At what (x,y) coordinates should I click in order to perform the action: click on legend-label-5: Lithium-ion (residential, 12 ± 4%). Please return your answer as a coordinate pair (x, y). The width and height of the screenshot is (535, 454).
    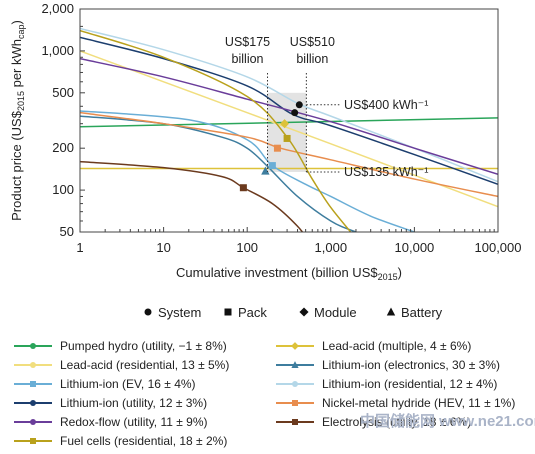
    Looking at the image, I should click on (409, 384).